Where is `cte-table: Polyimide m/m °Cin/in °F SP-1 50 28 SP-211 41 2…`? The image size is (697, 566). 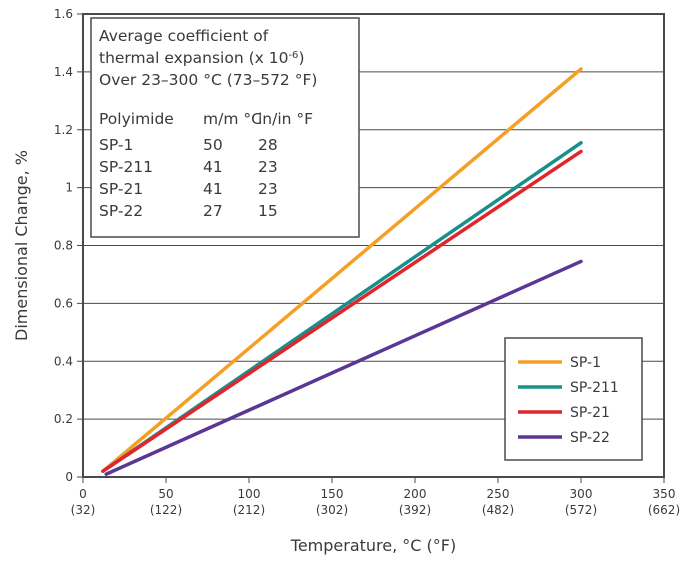 cte-table: Polyimide m/m °Cin/in °F SP-1 50 28 SP-211 41 2… is located at coordinates (206, 165).